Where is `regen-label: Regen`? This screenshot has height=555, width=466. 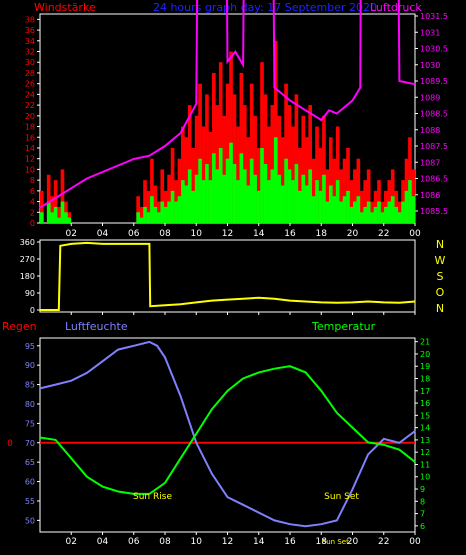
regen-label: Regen is located at coordinates (19, 326).